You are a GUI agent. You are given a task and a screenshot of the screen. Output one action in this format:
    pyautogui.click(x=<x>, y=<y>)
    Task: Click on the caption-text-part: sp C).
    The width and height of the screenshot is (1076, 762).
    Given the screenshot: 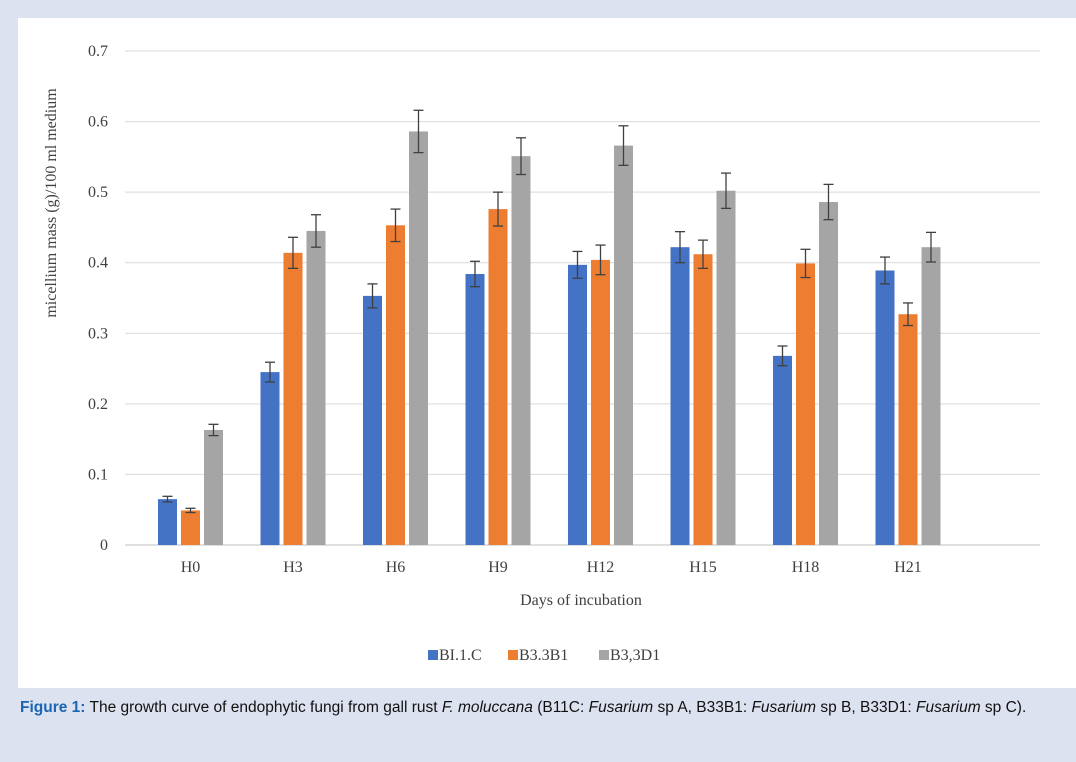 What is the action you would take?
    pyautogui.click(x=1003, y=707)
    